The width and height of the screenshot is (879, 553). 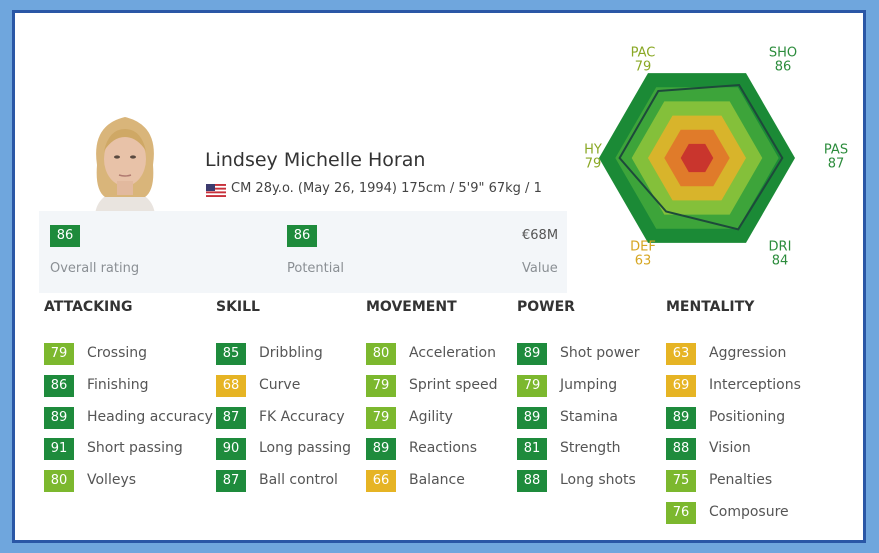 What do you see at coordinates (88, 307) in the screenshot?
I see `group-heading: ATTACKING` at bounding box center [88, 307].